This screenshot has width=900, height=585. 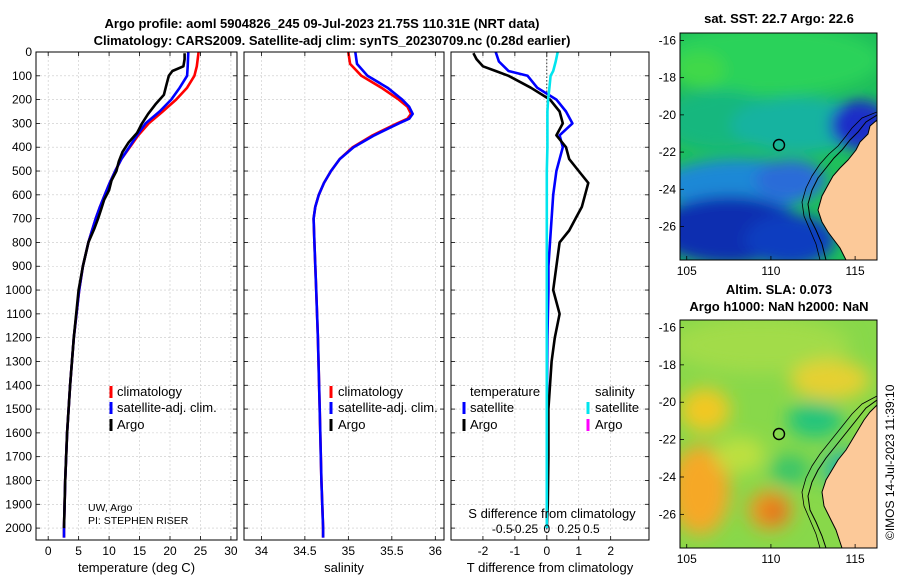 I want to click on secondary-tick-label: 0, so click(x=546, y=529).